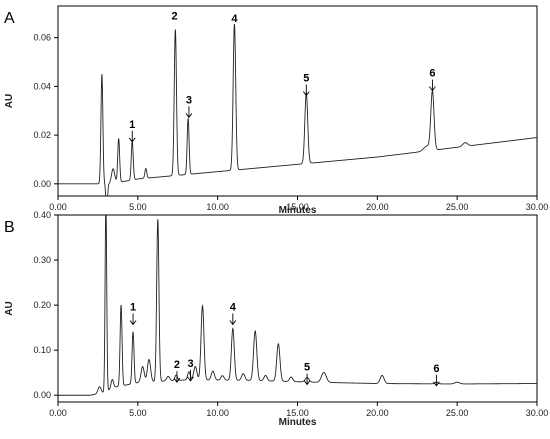  Describe the element at coordinates (9, 308) in the screenshot. I see `panel-b-y-axis-title: AU` at that location.